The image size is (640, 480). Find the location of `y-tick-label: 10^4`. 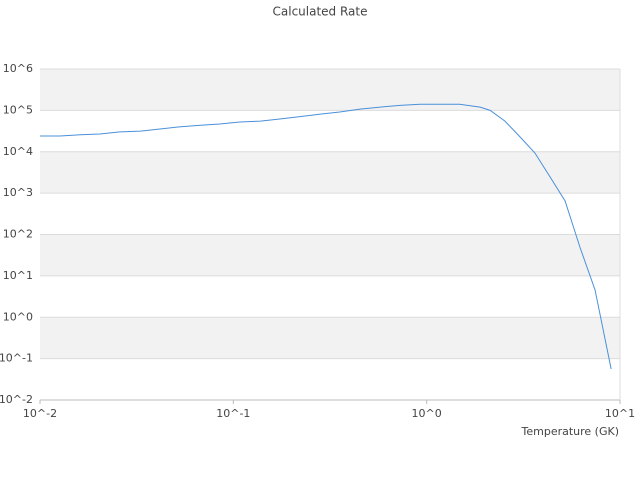

y-tick-label: 10^4 is located at coordinates (18, 151).